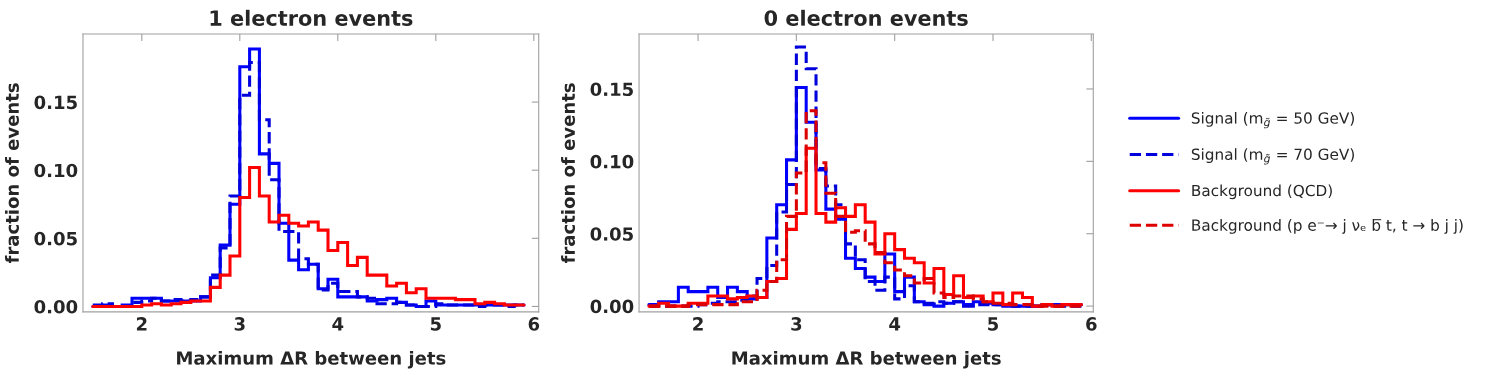 This screenshot has height=386, width=1509. I want to click on legend-label: Background (QCD), so click(1262, 192).